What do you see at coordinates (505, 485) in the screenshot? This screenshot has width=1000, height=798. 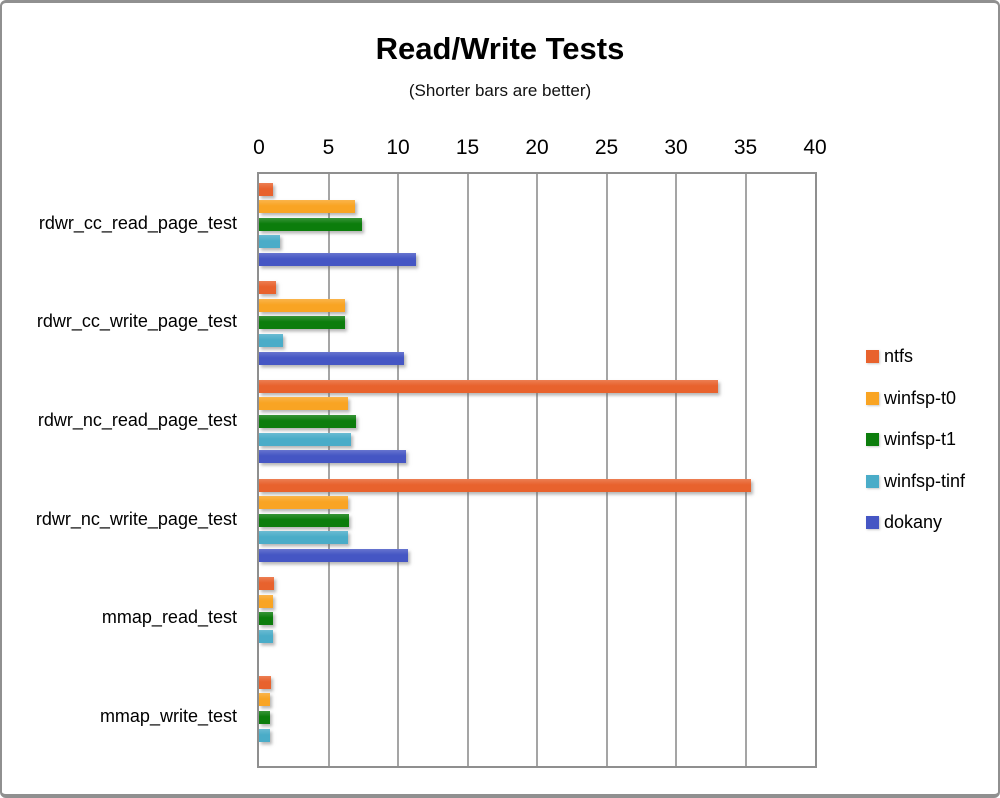 I see `bar-ntfs-rdwr_nc_write_page_test` at bounding box center [505, 485].